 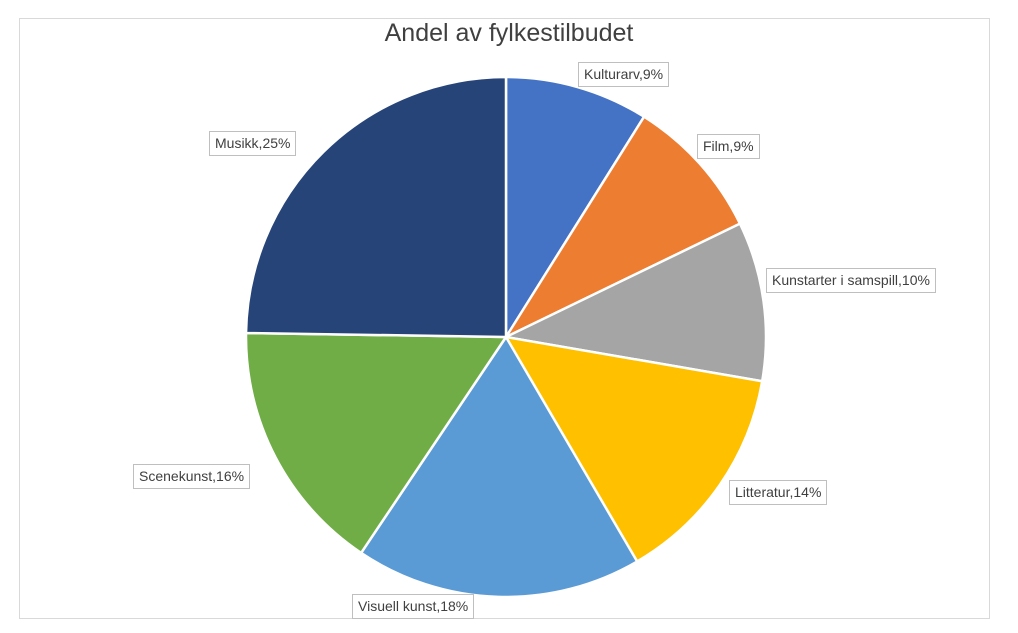 I want to click on data-label-film: Film,9%, so click(x=728, y=146).